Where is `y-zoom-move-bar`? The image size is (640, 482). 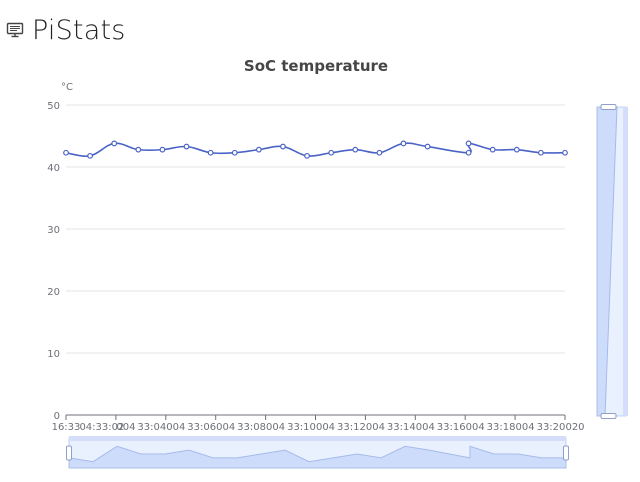 y-zoom-move-bar is located at coordinates (625, 261).